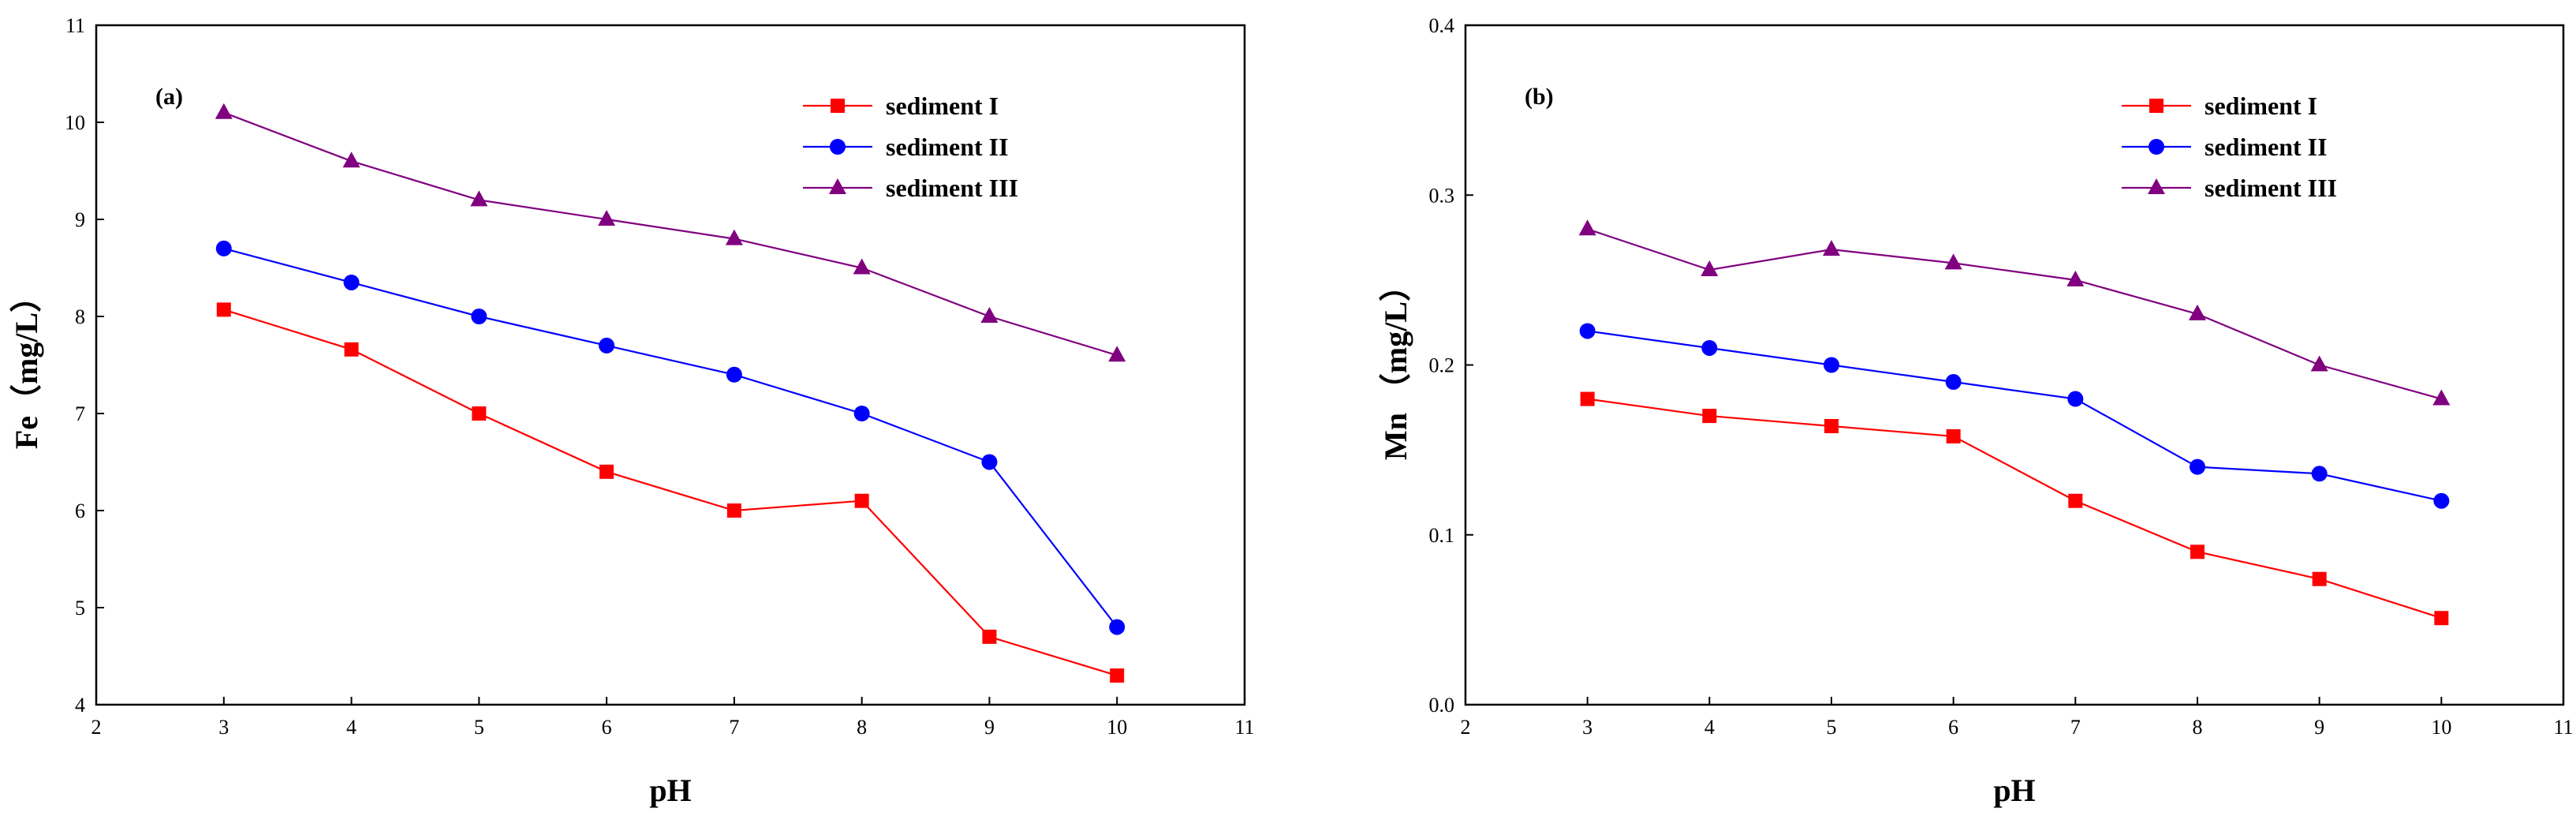 This screenshot has width=2576, height=827. Describe the element at coordinates (80, 705) in the screenshot. I see `y-tick-label: 4` at that location.